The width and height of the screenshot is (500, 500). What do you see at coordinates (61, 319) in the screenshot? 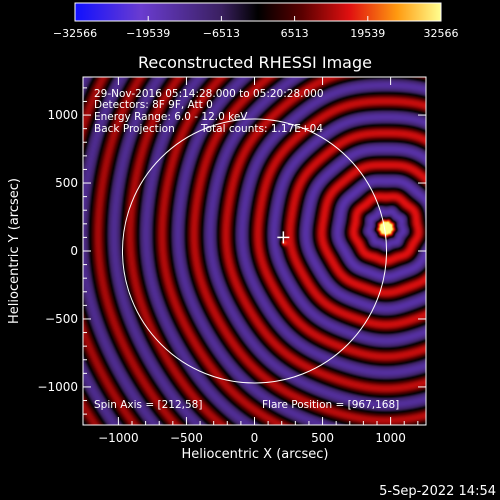
I see `y-tick-label: −500` at bounding box center [61, 319].